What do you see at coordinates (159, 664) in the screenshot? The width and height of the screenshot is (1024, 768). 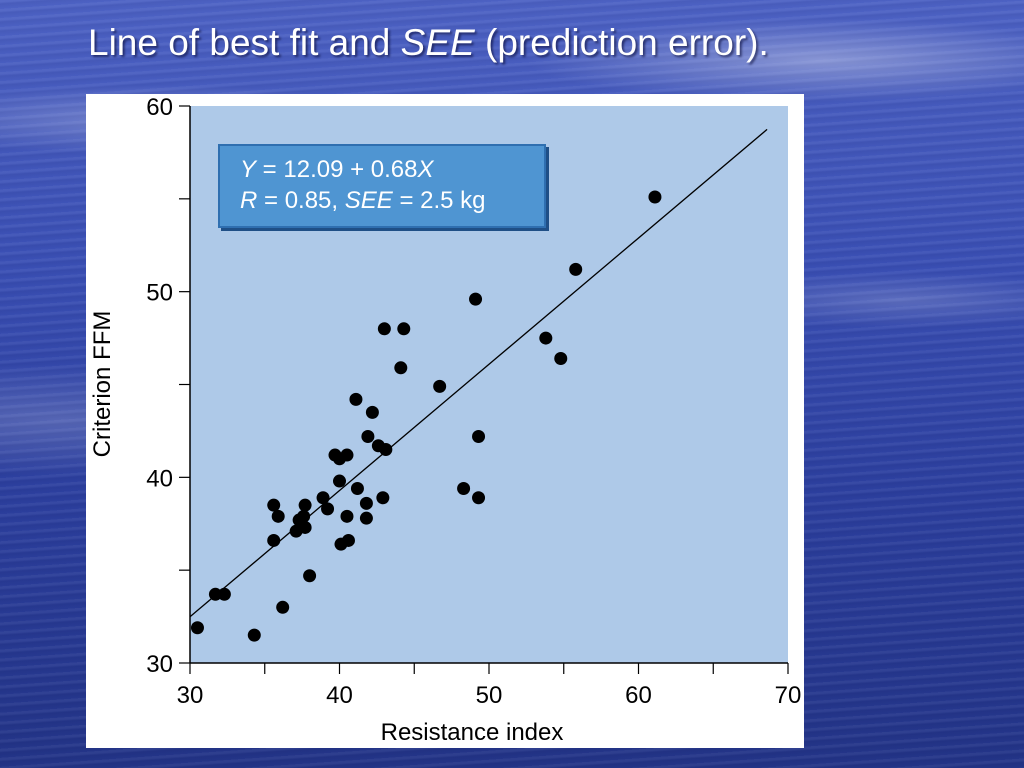 I see `y-tick-label: 30` at bounding box center [159, 664].